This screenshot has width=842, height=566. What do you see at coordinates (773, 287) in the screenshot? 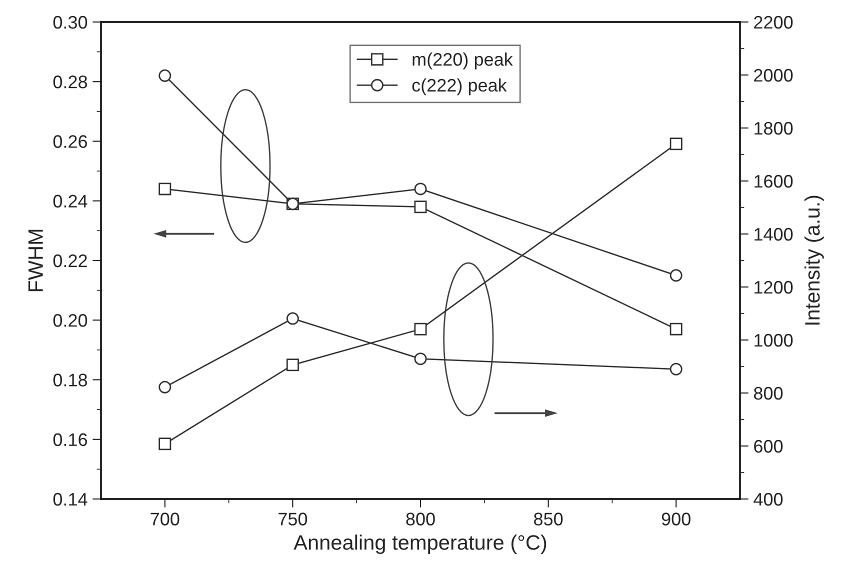
I see `y2-tick-label: 1200` at bounding box center [773, 287].